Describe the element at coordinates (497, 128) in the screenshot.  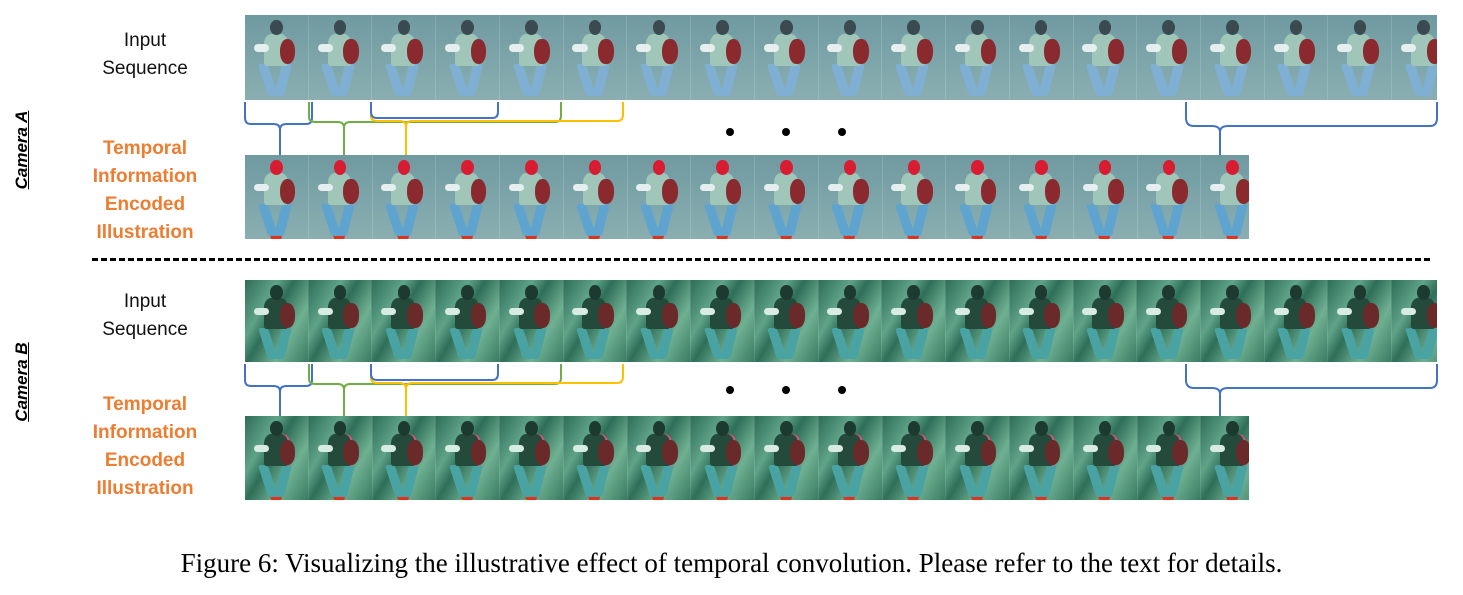
I see `brace-yellow-a` at that location.